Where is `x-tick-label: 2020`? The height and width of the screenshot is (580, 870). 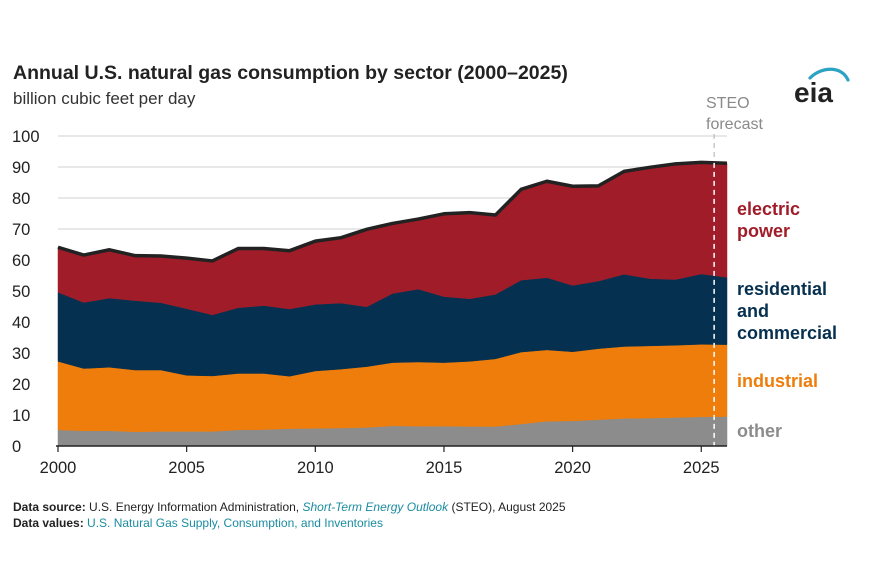 x-tick-label: 2020 is located at coordinates (572, 468).